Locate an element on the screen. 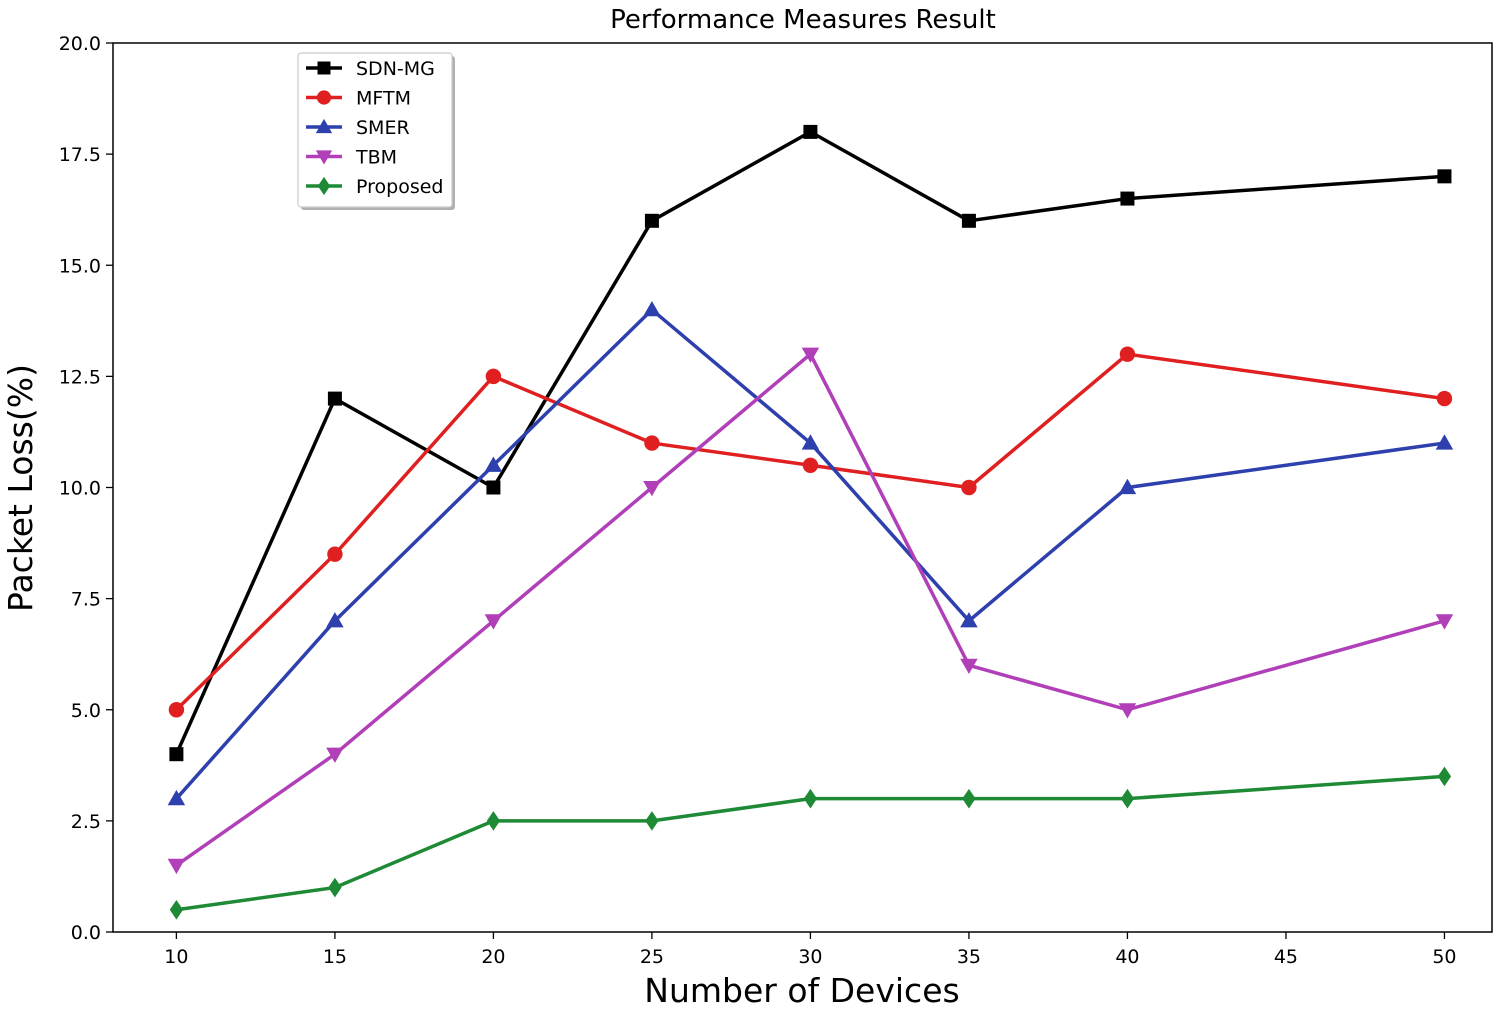  legend-marker-tbm is located at coordinates (324, 157).